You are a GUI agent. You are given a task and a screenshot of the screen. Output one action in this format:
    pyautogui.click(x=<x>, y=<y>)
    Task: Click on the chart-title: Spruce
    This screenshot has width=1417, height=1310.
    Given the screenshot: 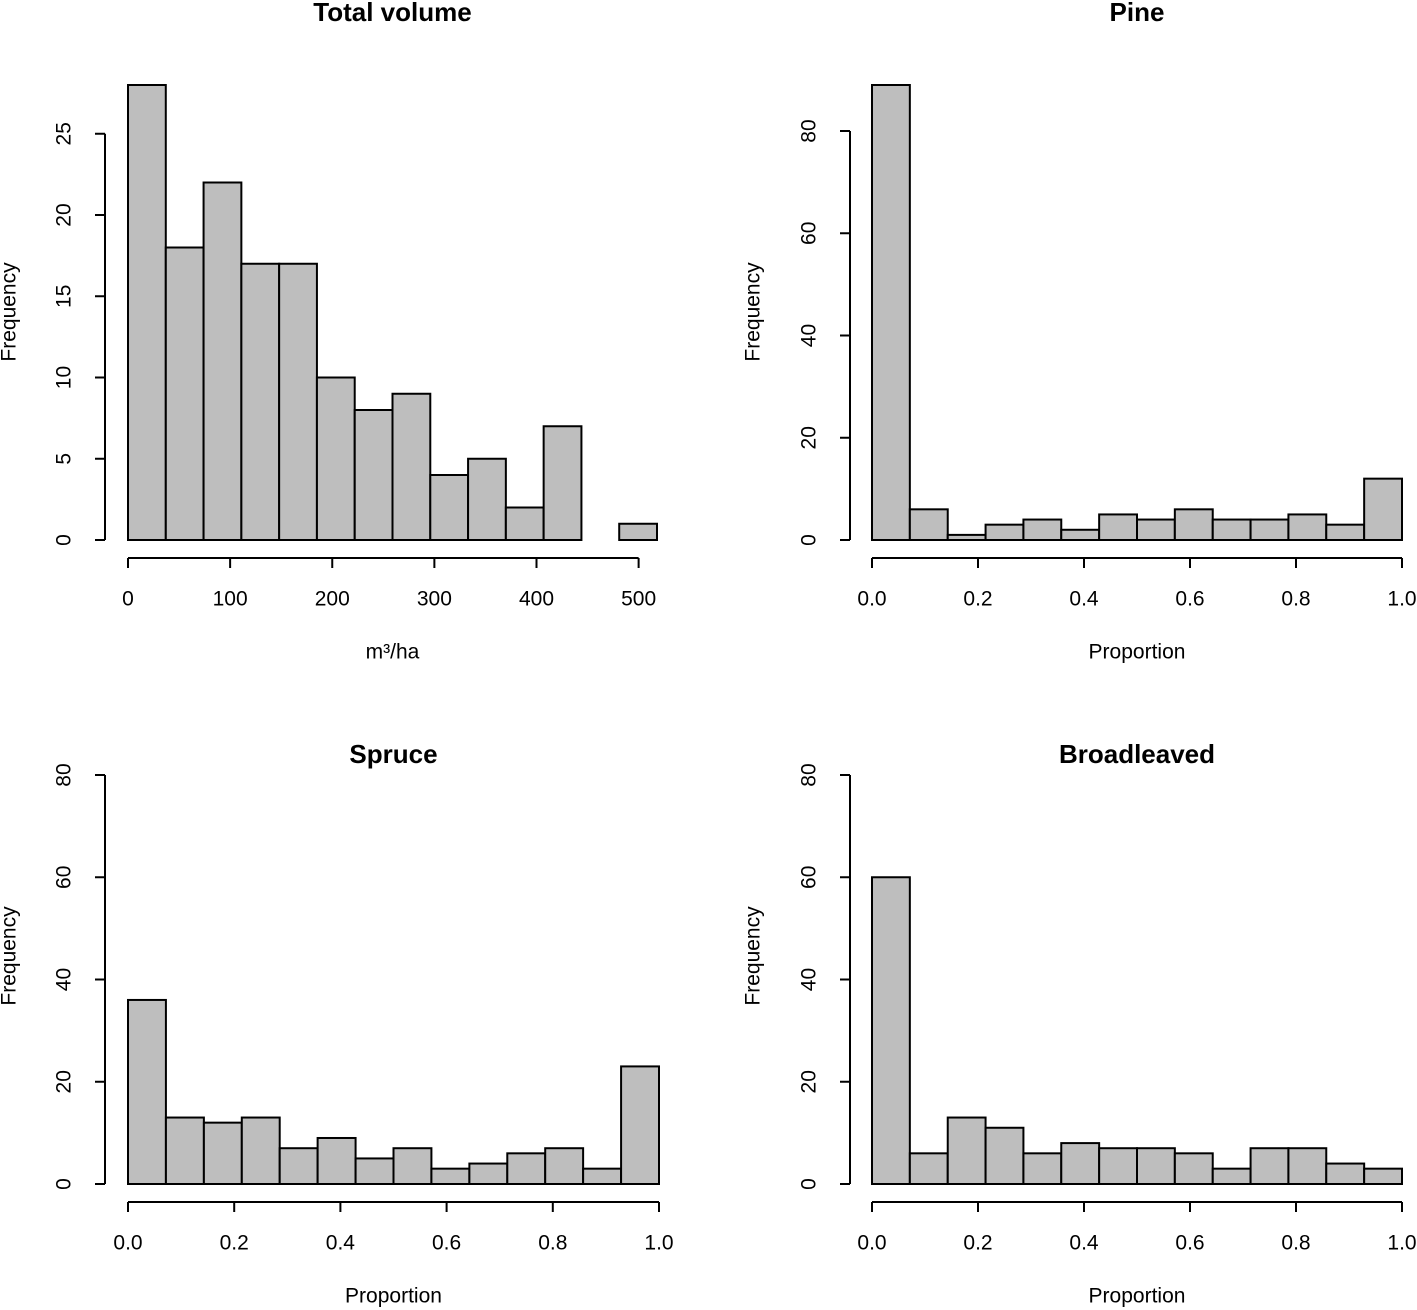 What is the action you would take?
    pyautogui.click(x=393, y=754)
    